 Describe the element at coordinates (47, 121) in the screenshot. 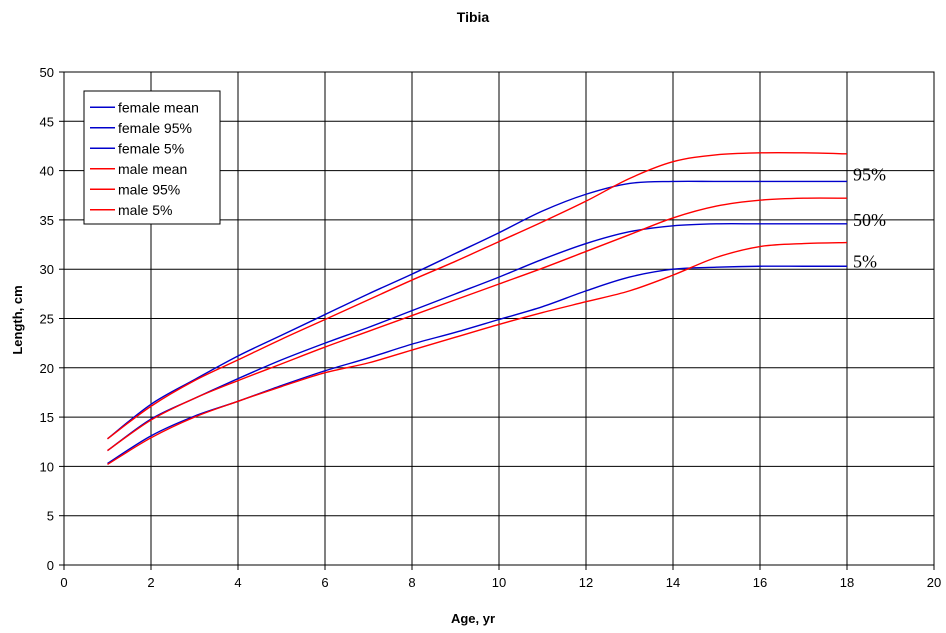

I see `y-tick-label: 45` at that location.